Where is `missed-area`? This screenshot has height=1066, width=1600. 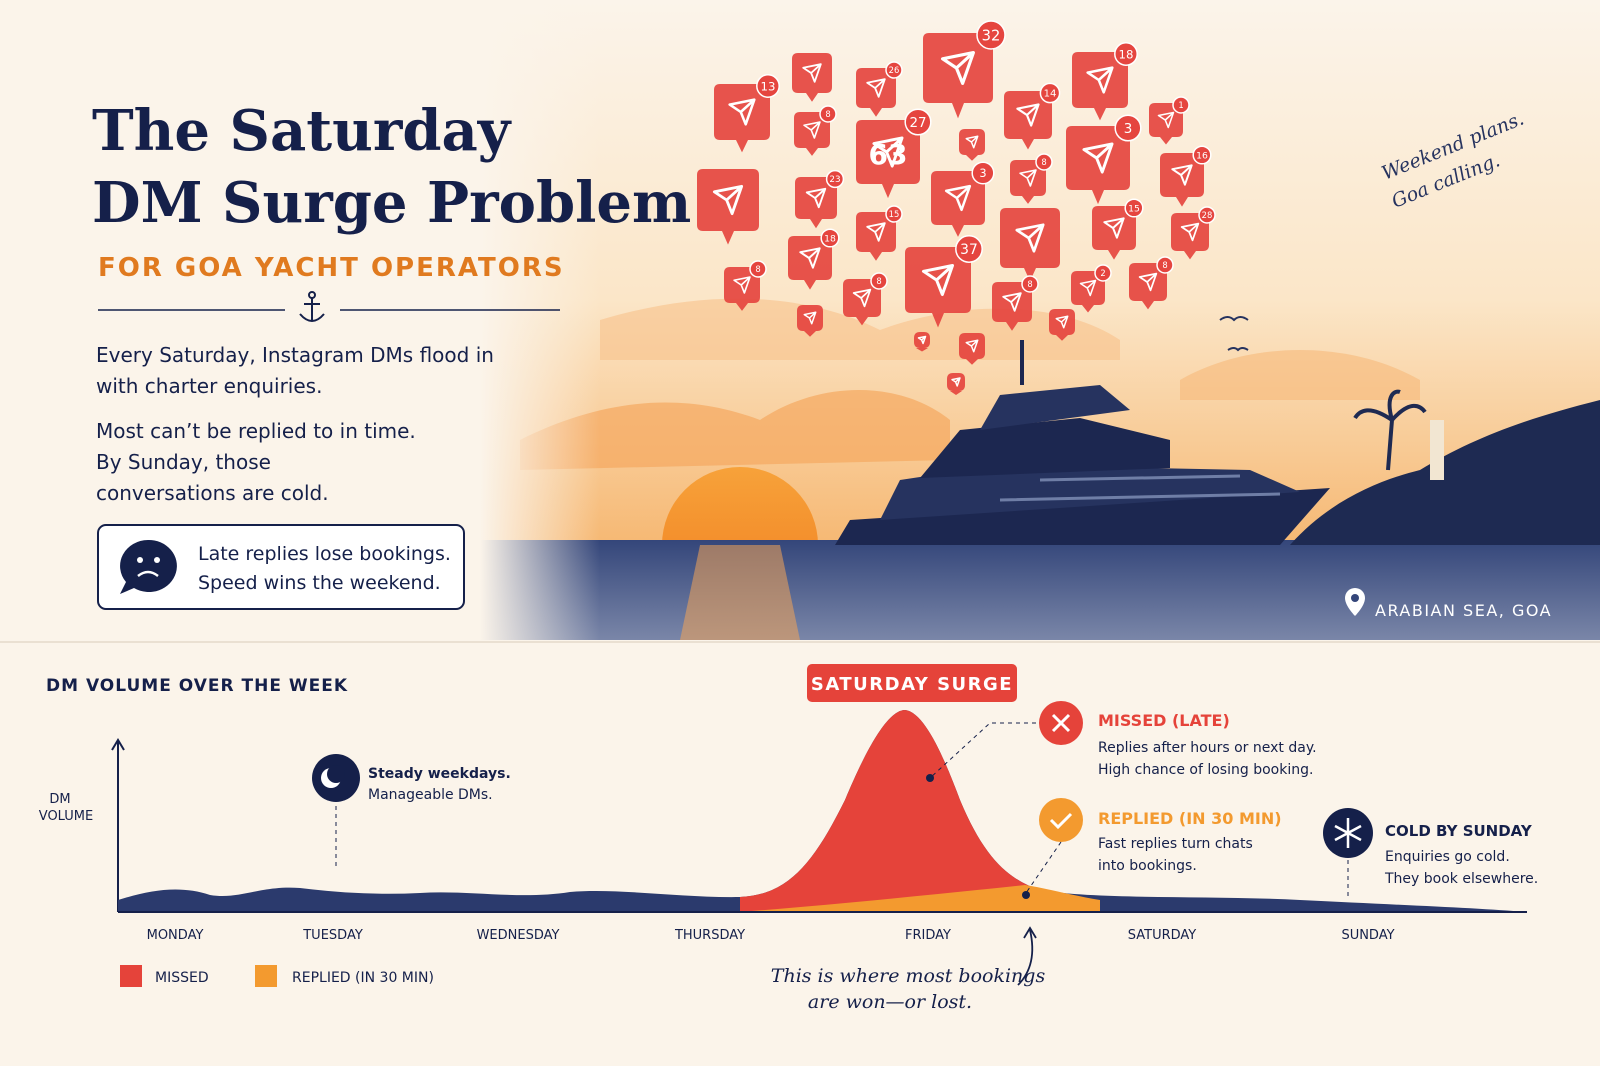 missed-area is located at coordinates (890, 811).